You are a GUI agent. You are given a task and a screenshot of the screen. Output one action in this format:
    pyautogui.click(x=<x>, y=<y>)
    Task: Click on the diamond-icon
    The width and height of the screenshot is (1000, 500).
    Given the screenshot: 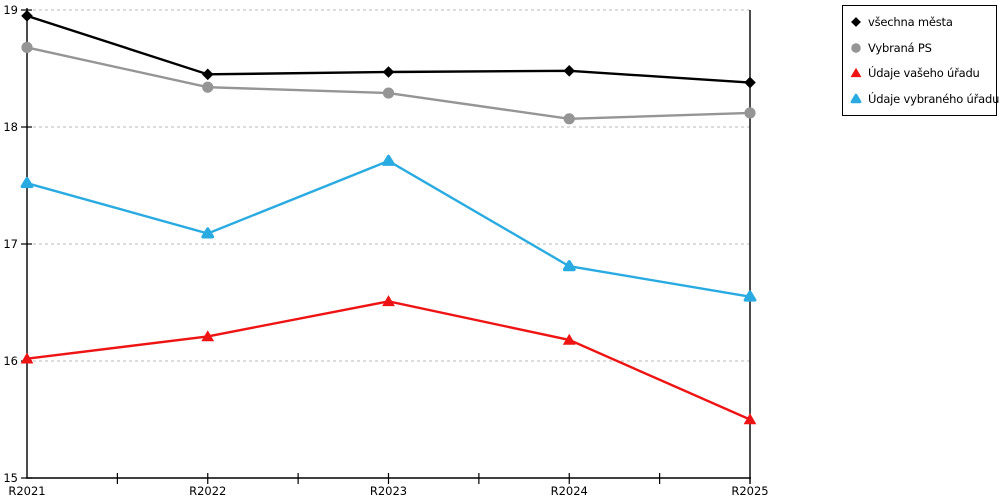 What is the action you would take?
    pyautogui.click(x=856, y=21)
    